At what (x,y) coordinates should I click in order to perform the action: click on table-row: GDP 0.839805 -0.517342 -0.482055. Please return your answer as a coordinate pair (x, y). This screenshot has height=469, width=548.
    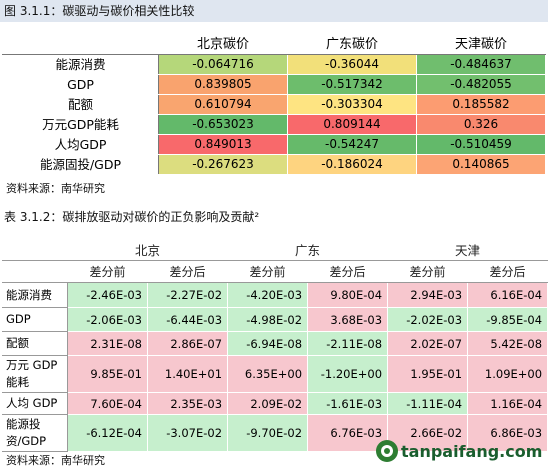
    Looking at the image, I should click on (274, 84).